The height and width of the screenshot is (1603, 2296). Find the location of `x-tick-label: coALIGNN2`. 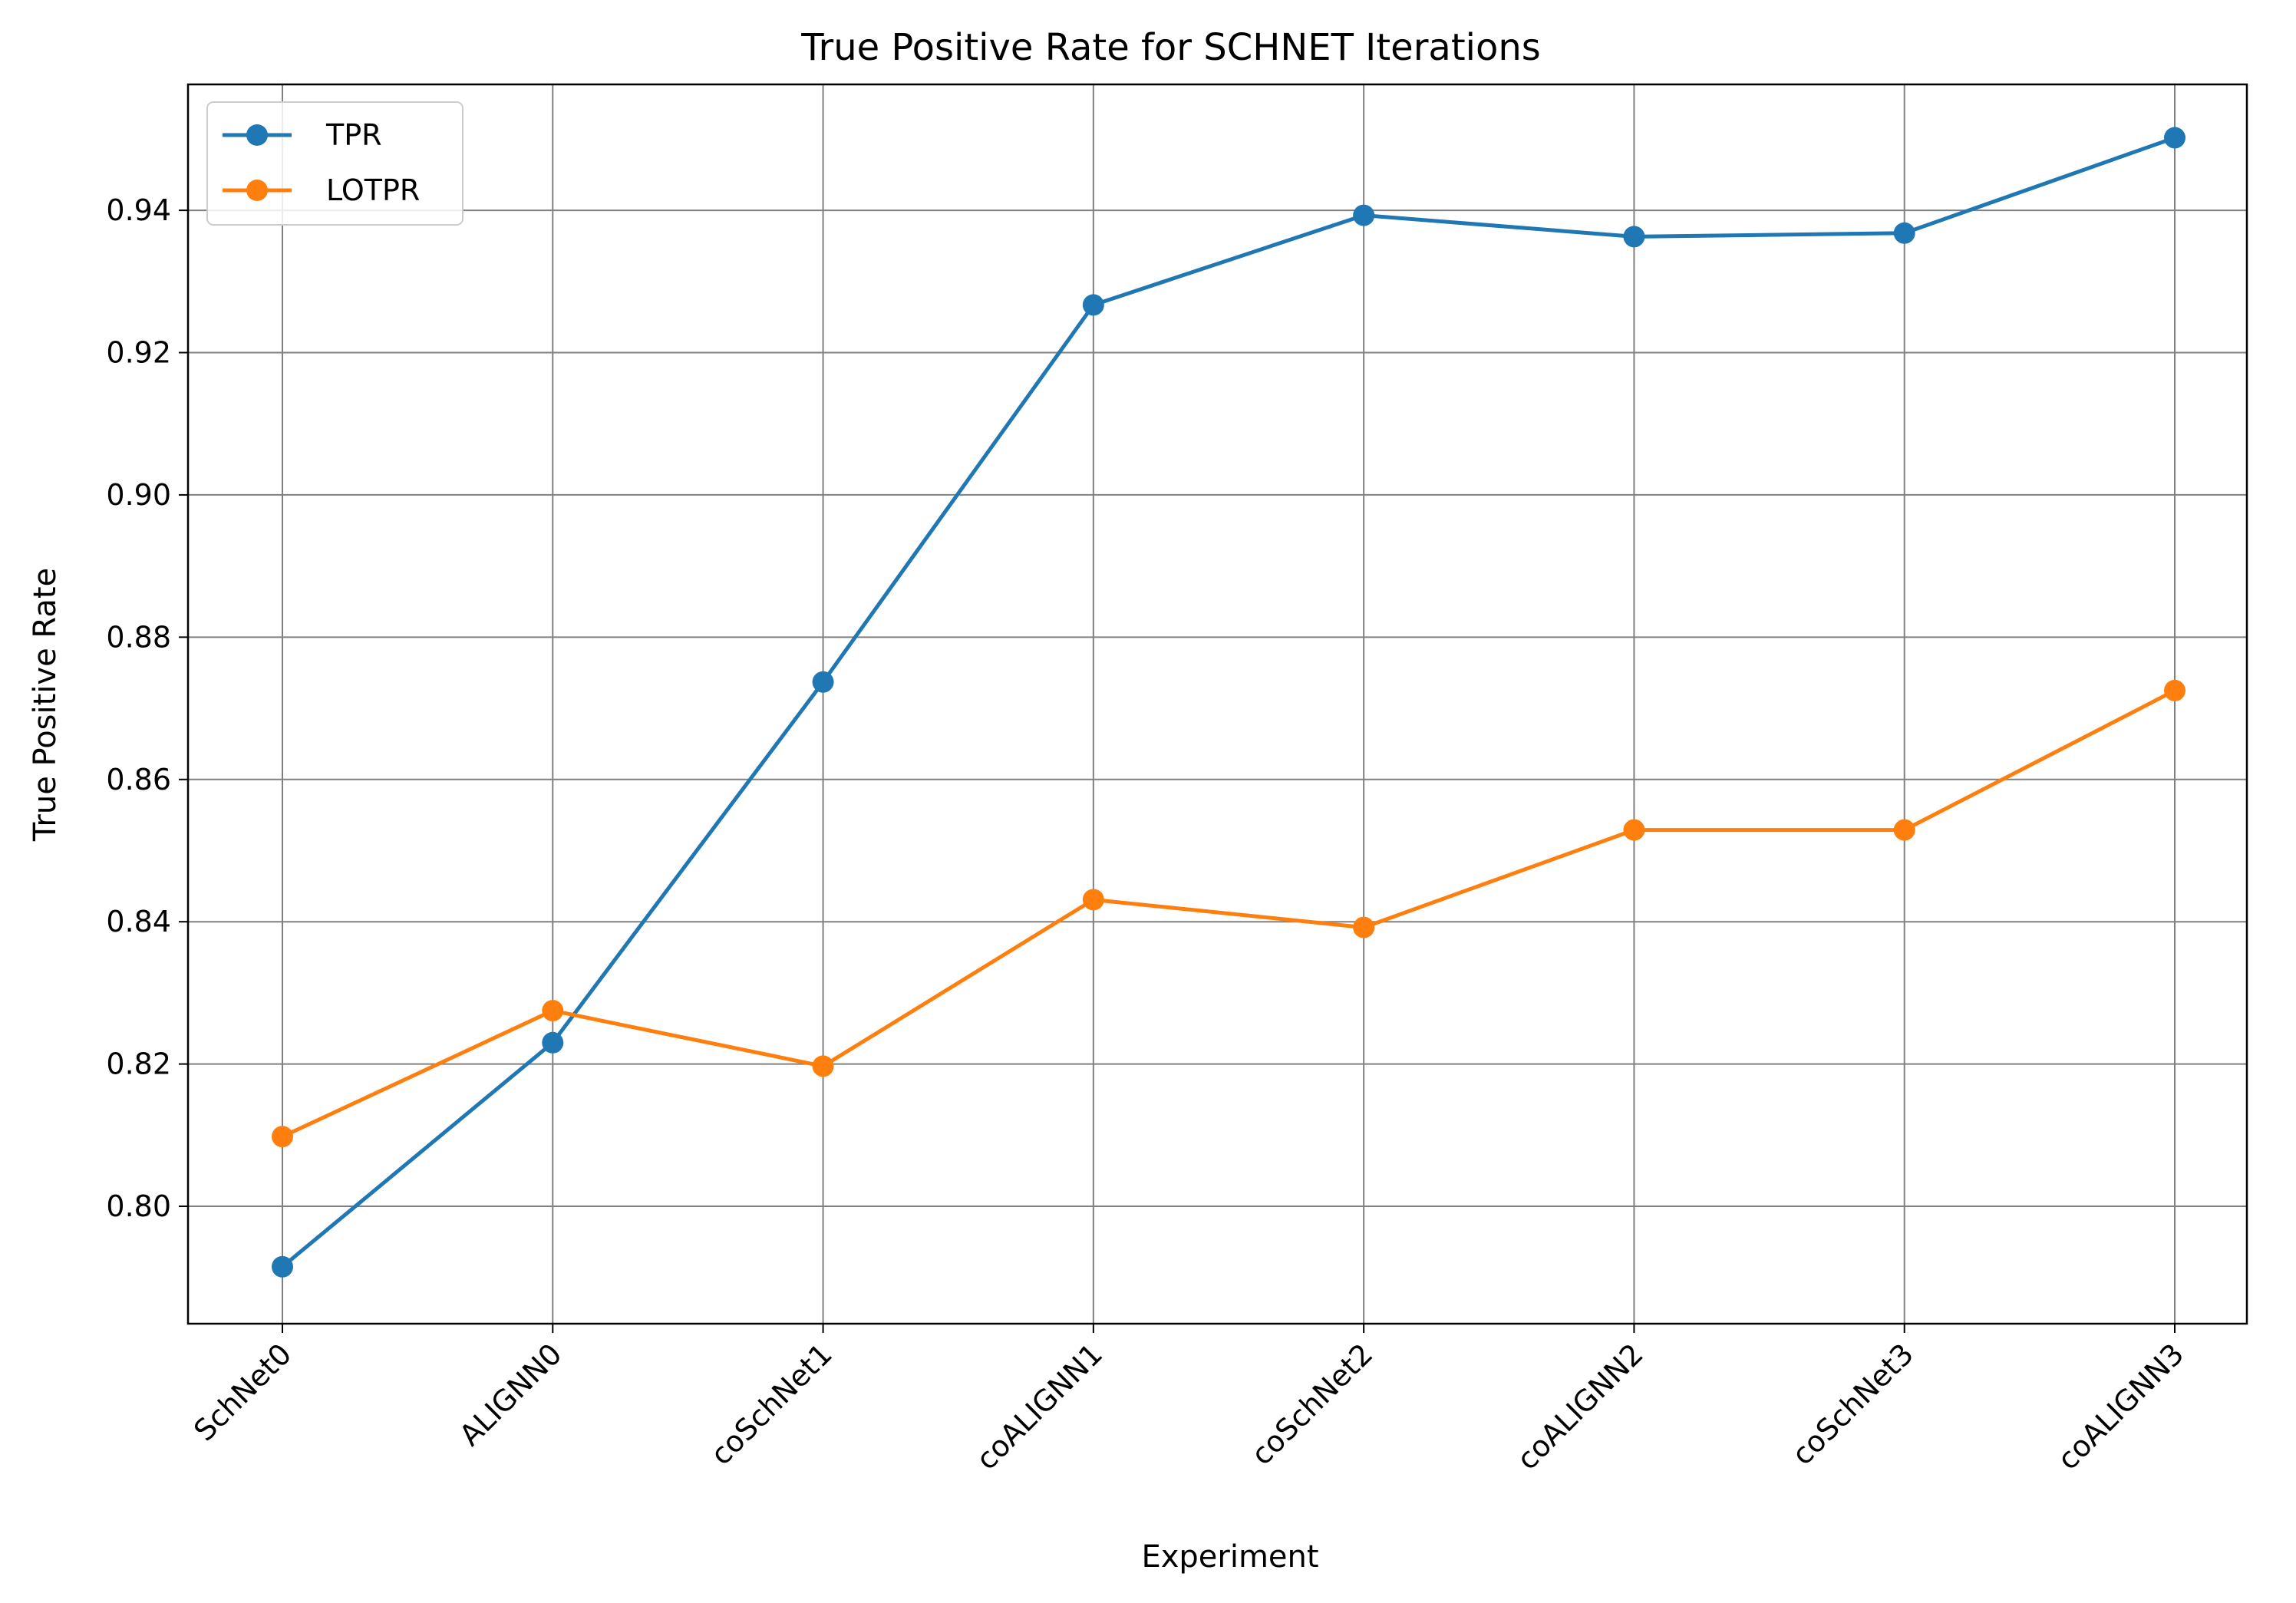

x-tick-label: coALIGNN2 is located at coordinates (1580, 1406).